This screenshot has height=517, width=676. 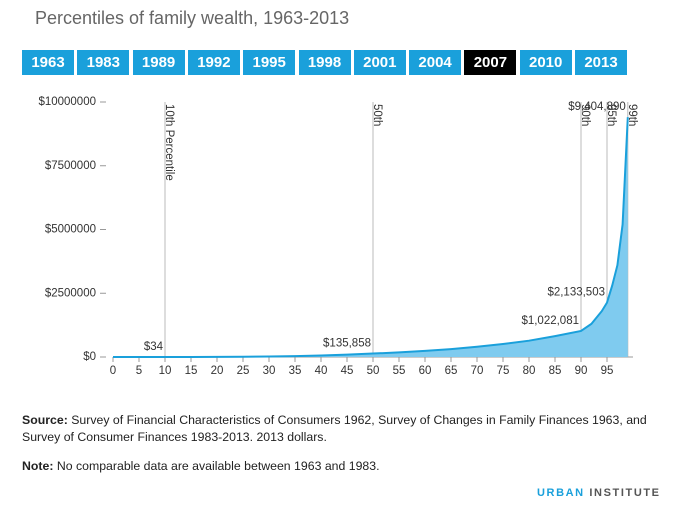 What do you see at coordinates (169, 142) in the screenshot?
I see `reference-label: 10th Percentile` at bounding box center [169, 142].